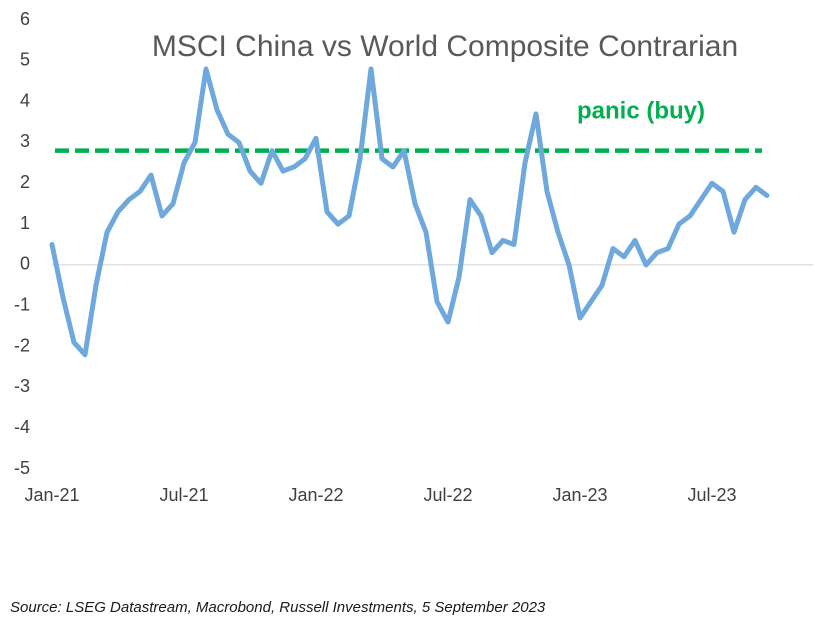 Image resolution: width=815 pixels, height=636 pixels. Describe the element at coordinates (25, 60) in the screenshot. I see `y-tick-label: 5` at that location.